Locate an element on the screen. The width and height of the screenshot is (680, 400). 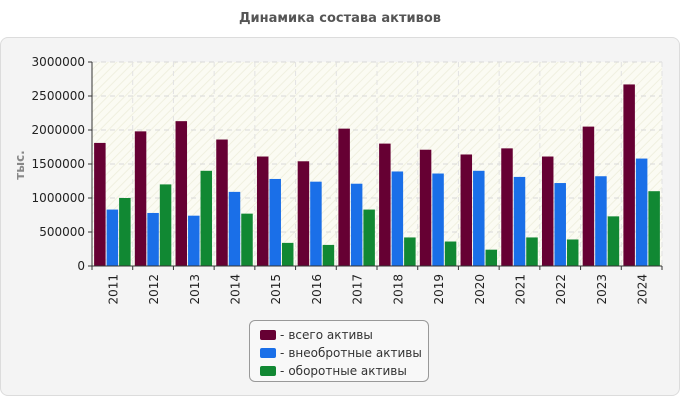
bar-current-2024 is located at coordinates (654, 228).